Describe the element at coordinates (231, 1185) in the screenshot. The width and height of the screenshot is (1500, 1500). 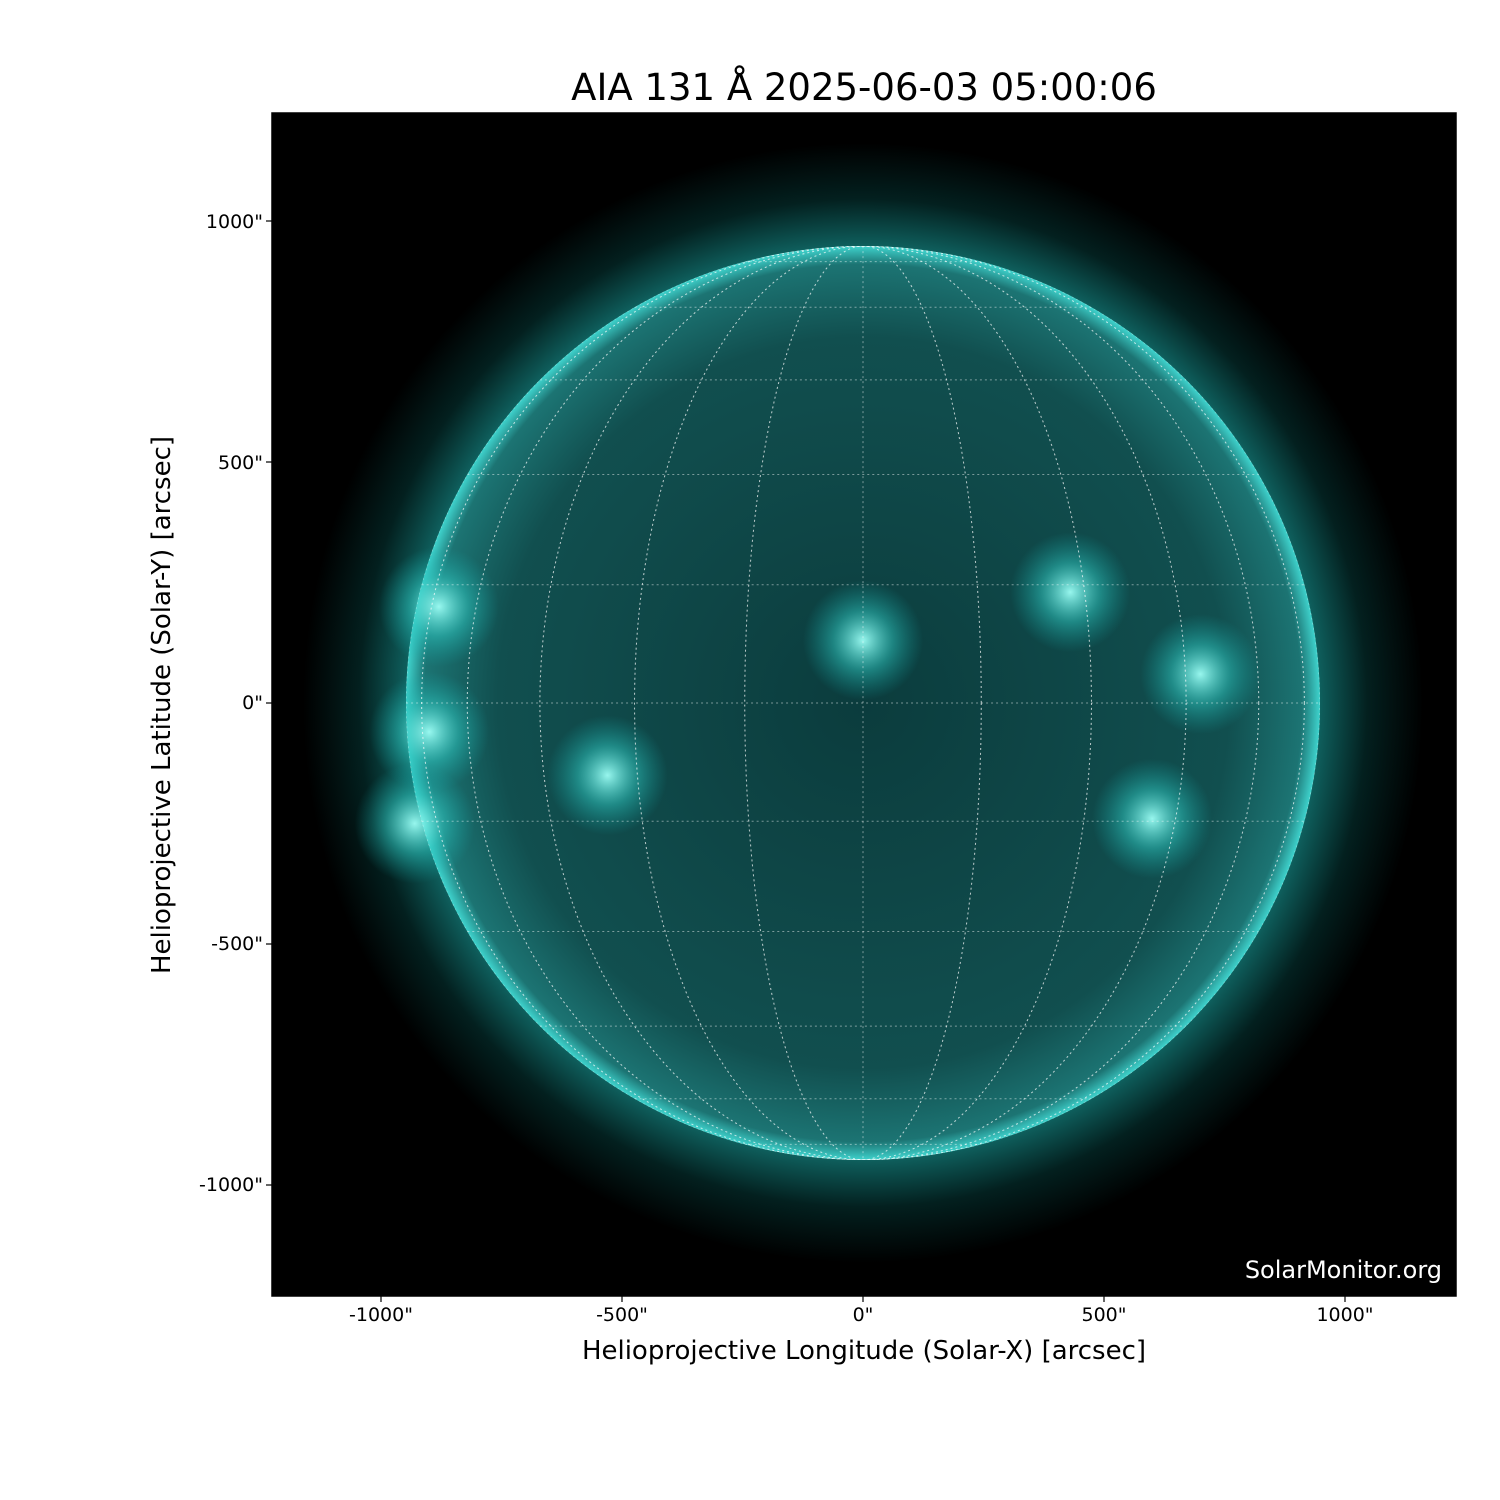
I see `y-tick-label: -1000"` at that location.